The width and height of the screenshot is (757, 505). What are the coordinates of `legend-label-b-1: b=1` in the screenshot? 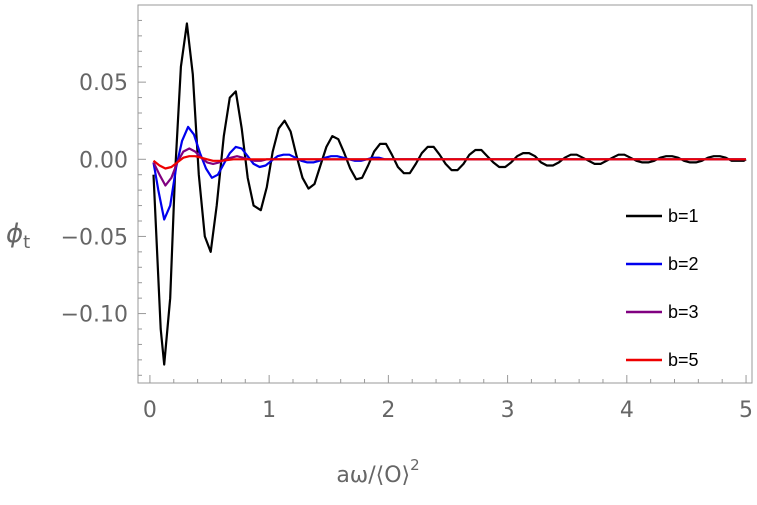 It's located at (683, 216).